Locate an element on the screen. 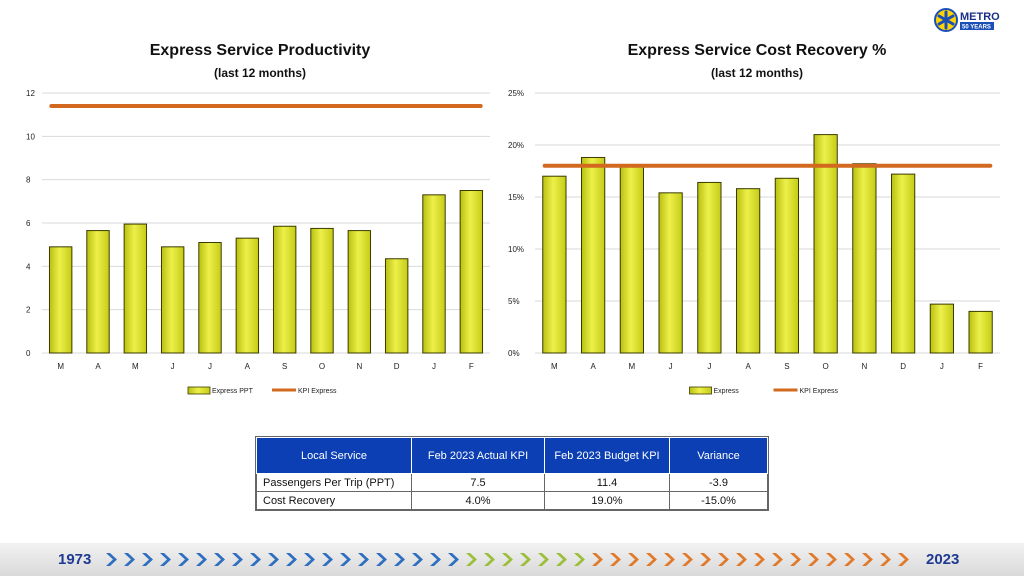  y-tick-label: 20% is located at coordinates (516, 145).